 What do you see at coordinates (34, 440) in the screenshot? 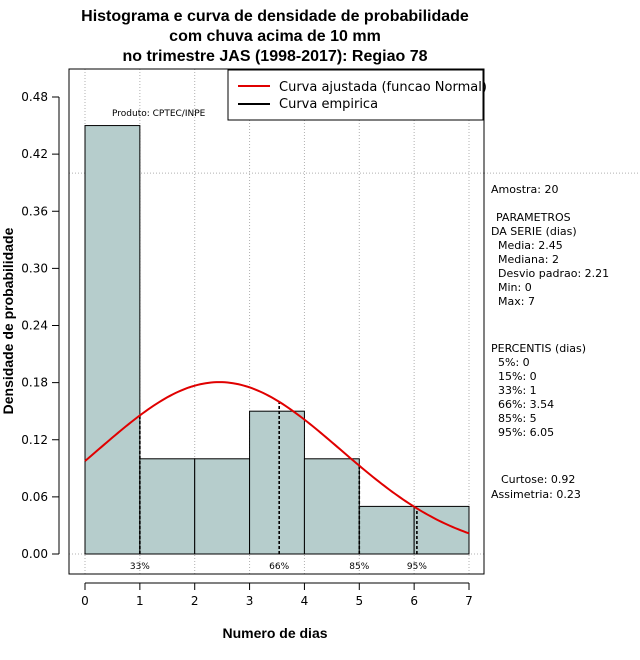
I see `y-tick-label: 0.12` at bounding box center [34, 440].